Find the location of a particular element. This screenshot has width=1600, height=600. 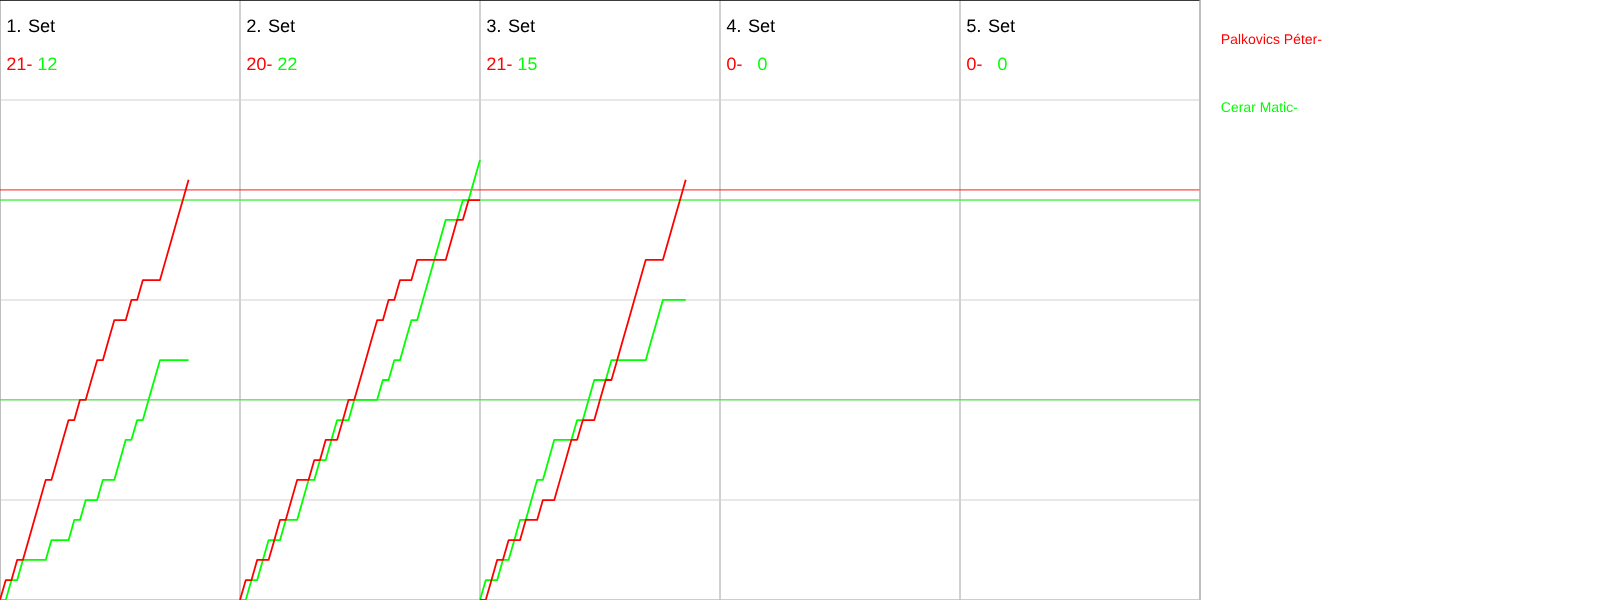

text: Cerar Matic- is located at coordinates (1259, 107).